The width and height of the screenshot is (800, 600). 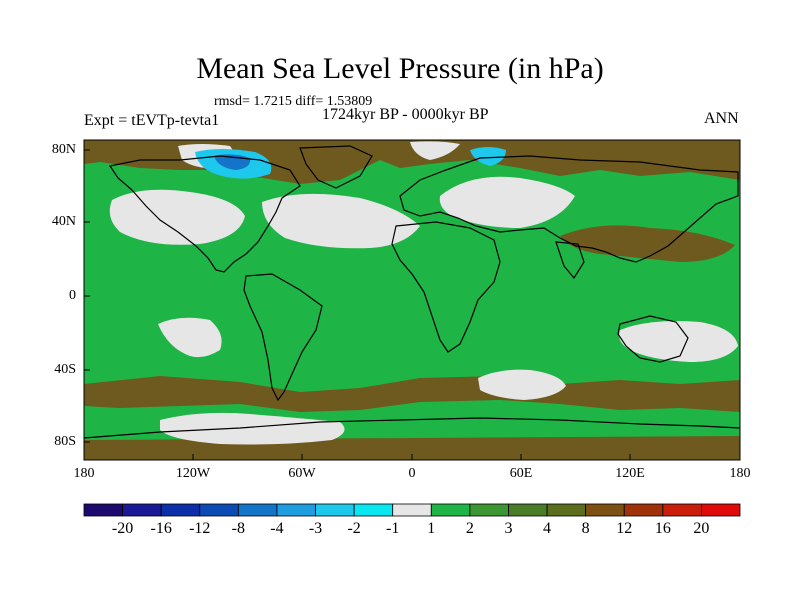 I want to click on map-title: Mean Sea Level Pressure (in hPa), so click(x=400, y=68).